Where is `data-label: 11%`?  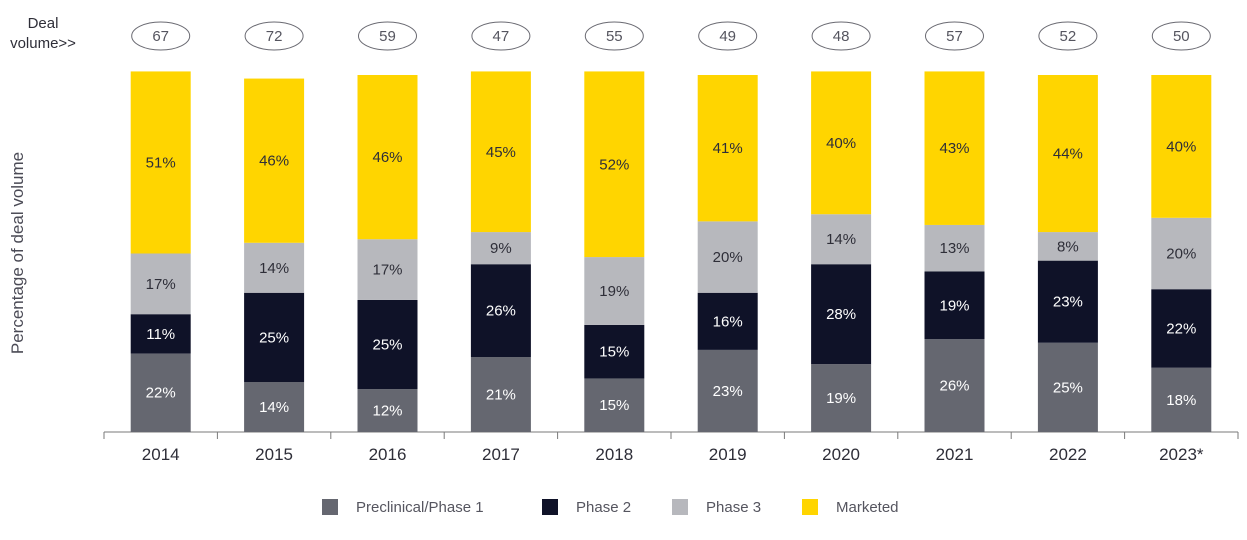 data-label: 11% is located at coordinates (160, 334).